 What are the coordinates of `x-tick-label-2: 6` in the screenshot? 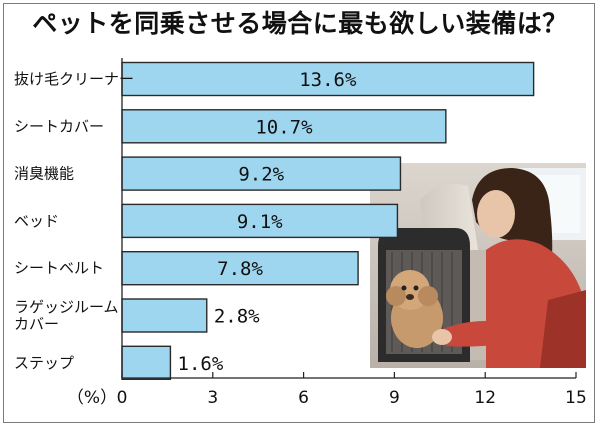 It's located at (303, 398).